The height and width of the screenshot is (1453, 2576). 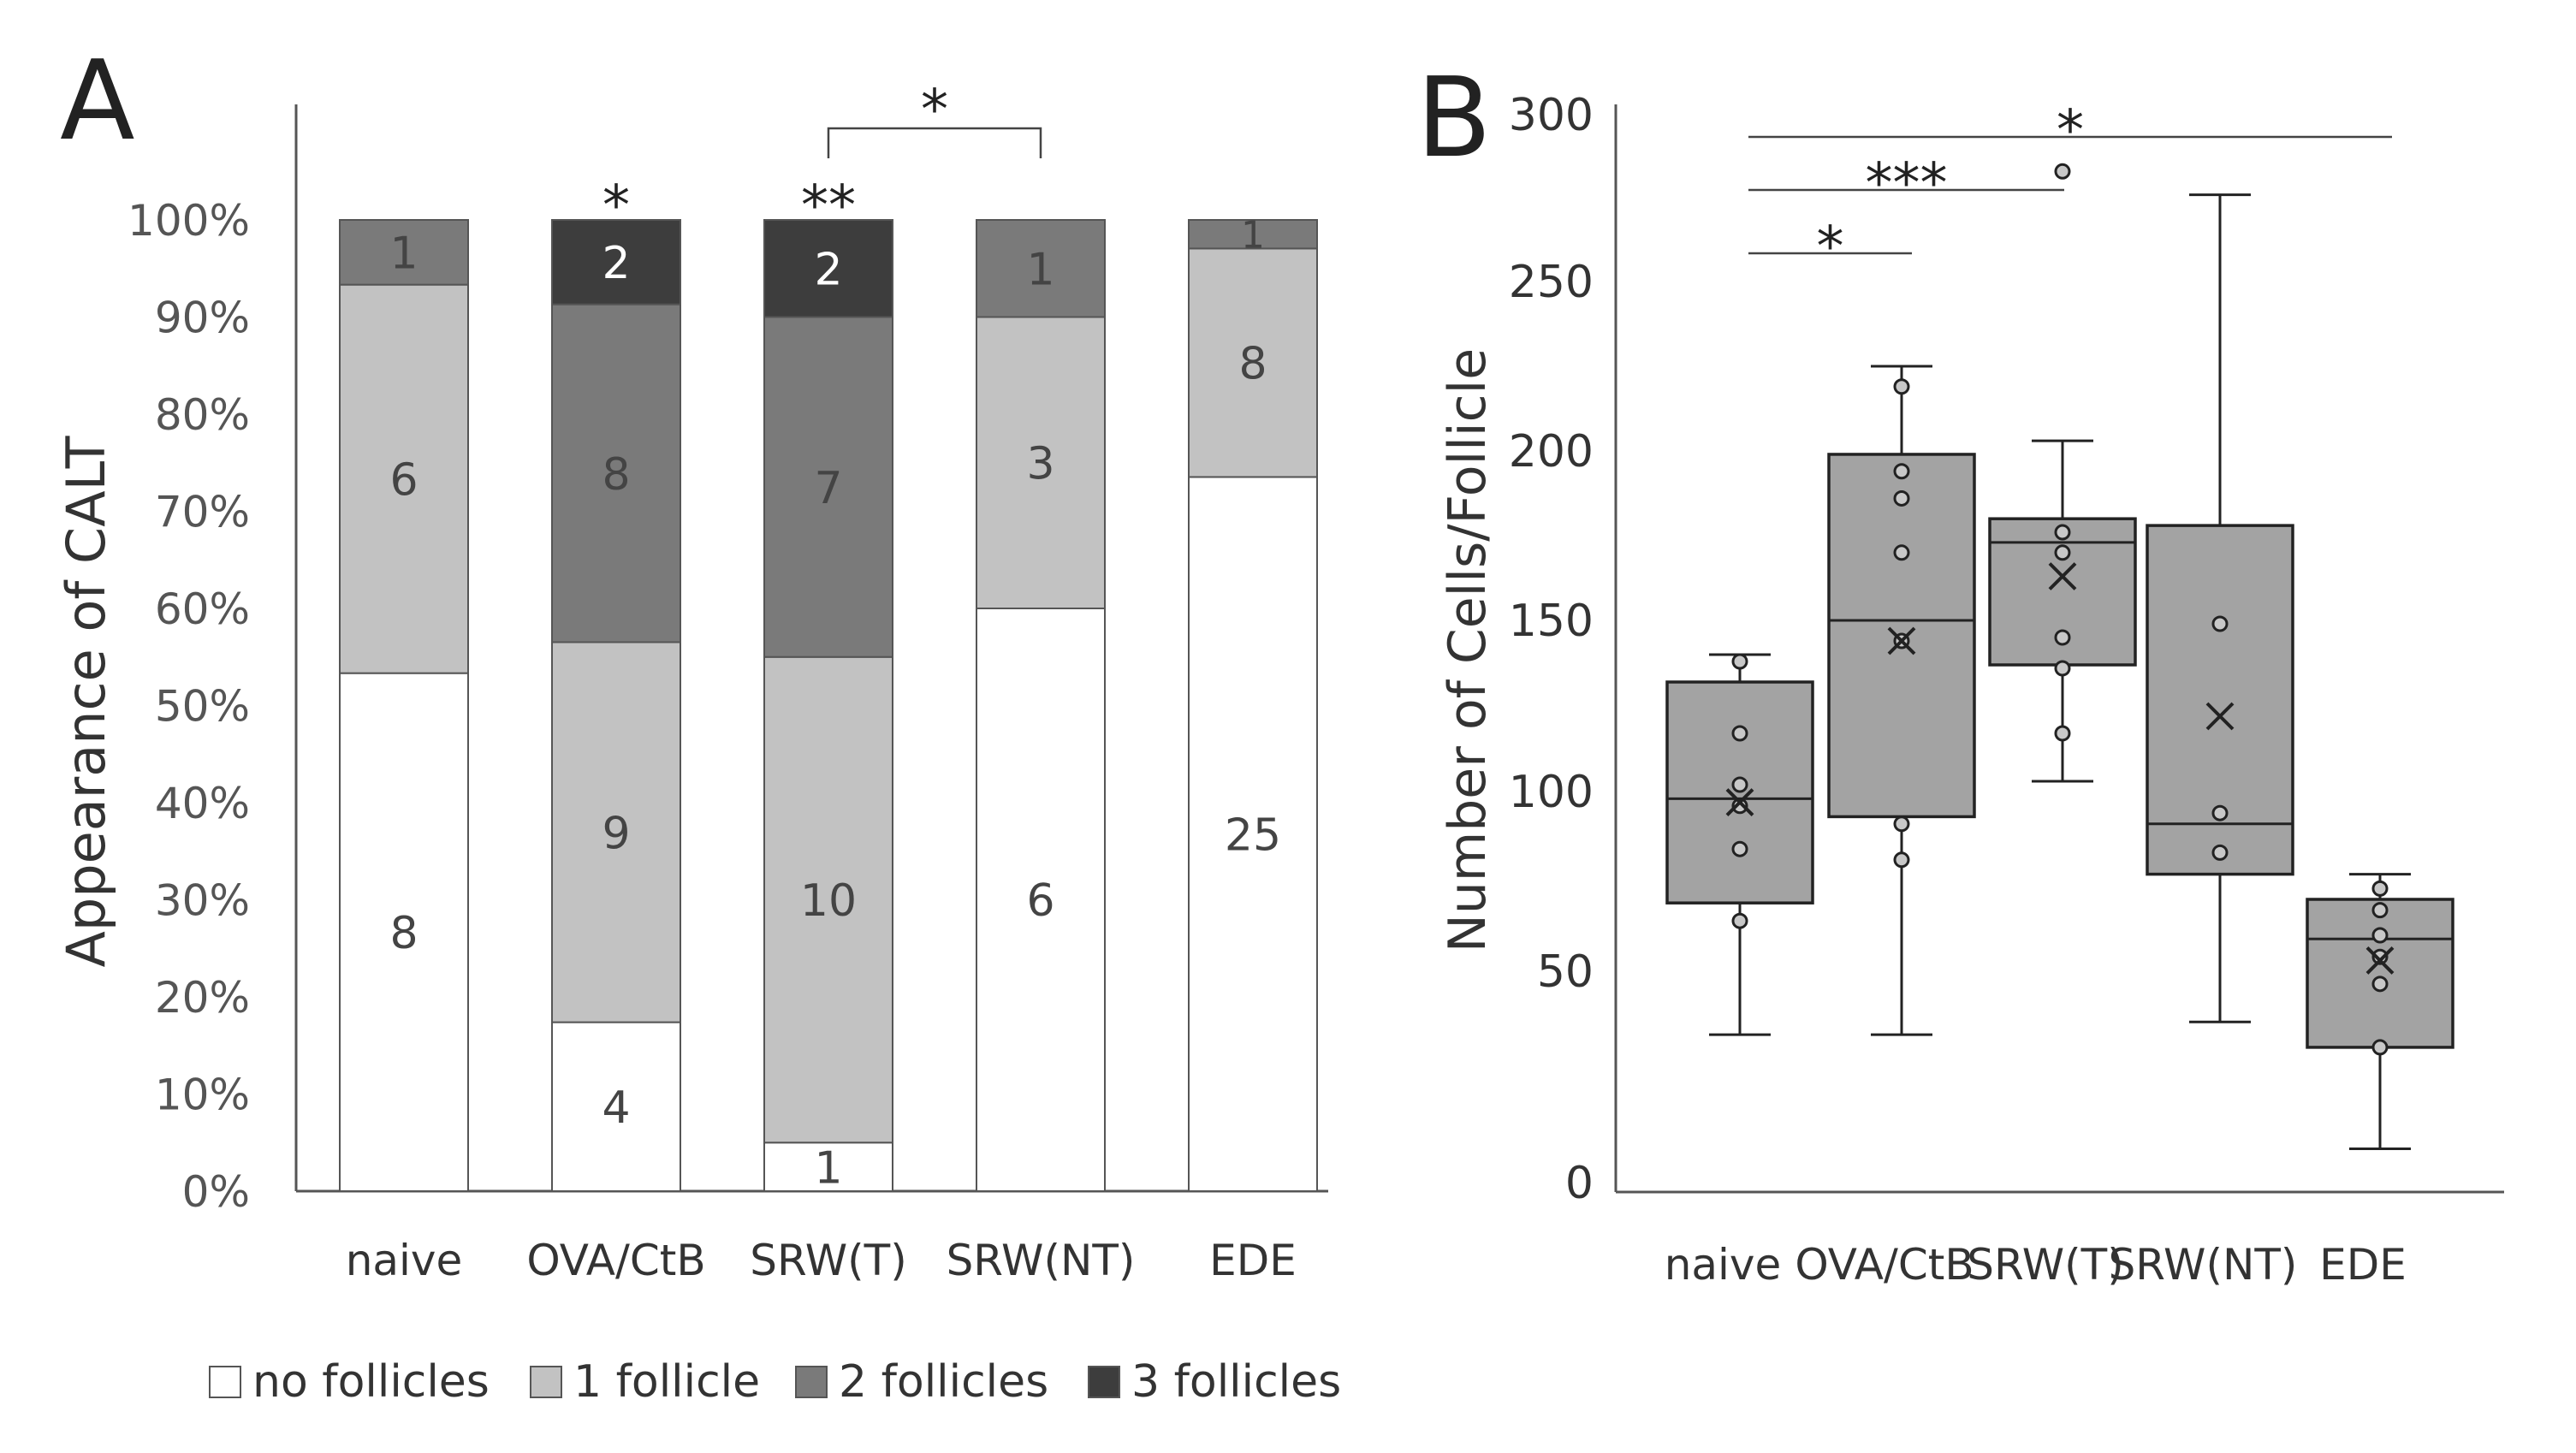 What do you see at coordinates (202, 318) in the screenshot?
I see `panel-a-ytick-label: 90%` at bounding box center [202, 318].